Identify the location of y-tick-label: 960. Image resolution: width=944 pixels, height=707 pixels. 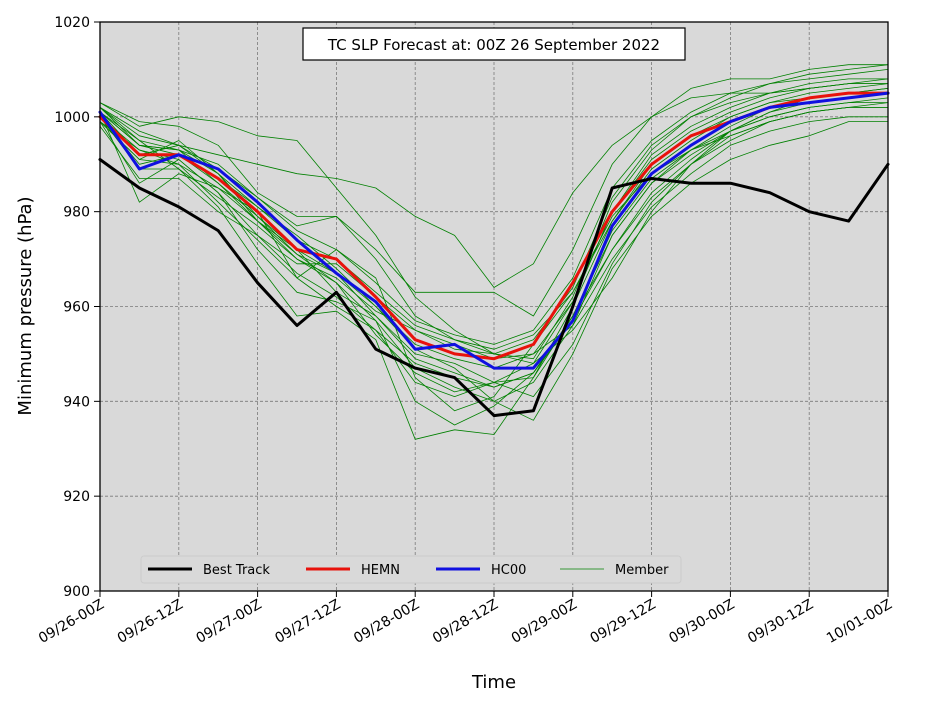
(76, 308).